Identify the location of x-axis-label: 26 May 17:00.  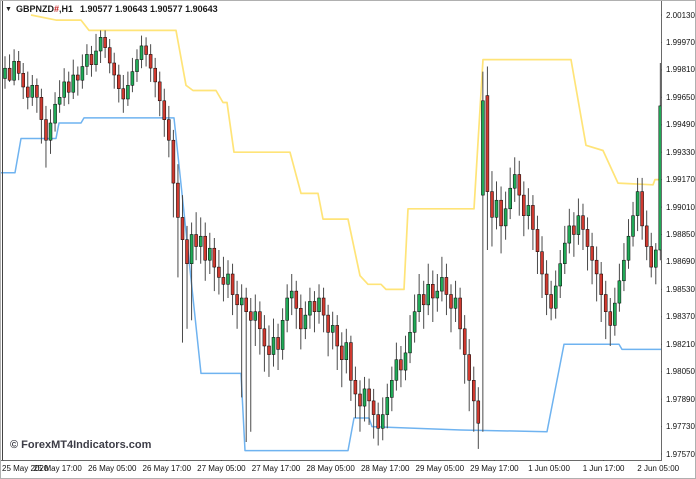
(167, 468).